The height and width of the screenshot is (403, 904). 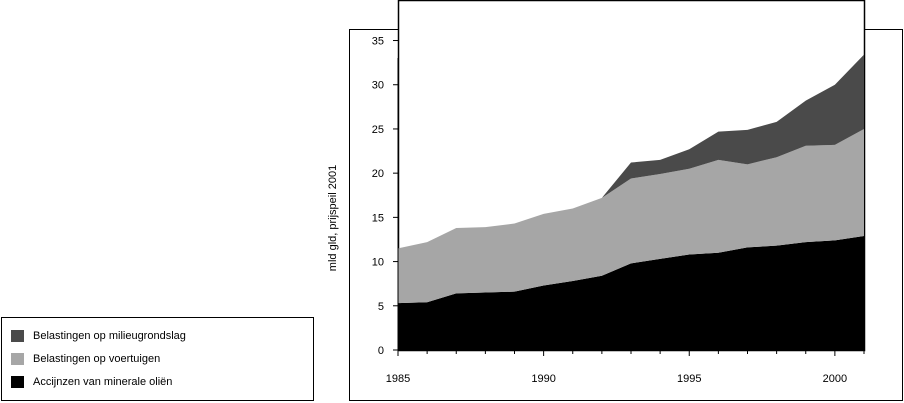 What do you see at coordinates (385, 196) in the screenshot?
I see `y-axis-ticks: 0 5 10 15 20 25 30 35` at bounding box center [385, 196].